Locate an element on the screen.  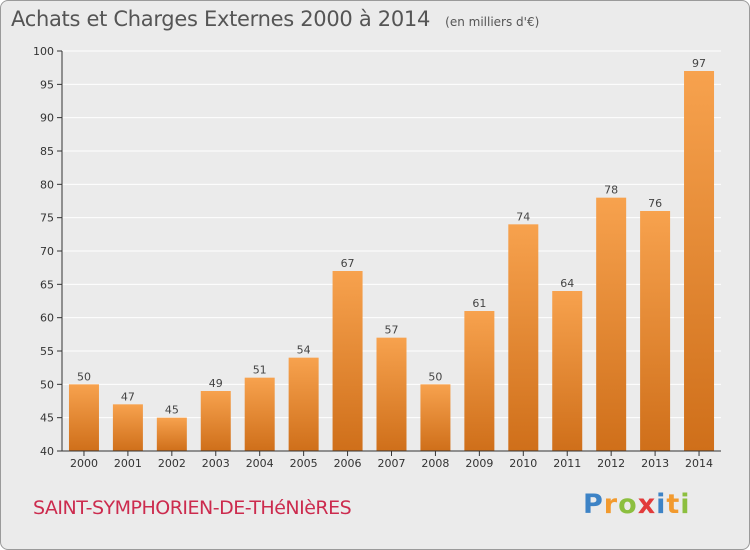
x-tick-label: 2010 is located at coordinates (523, 463).